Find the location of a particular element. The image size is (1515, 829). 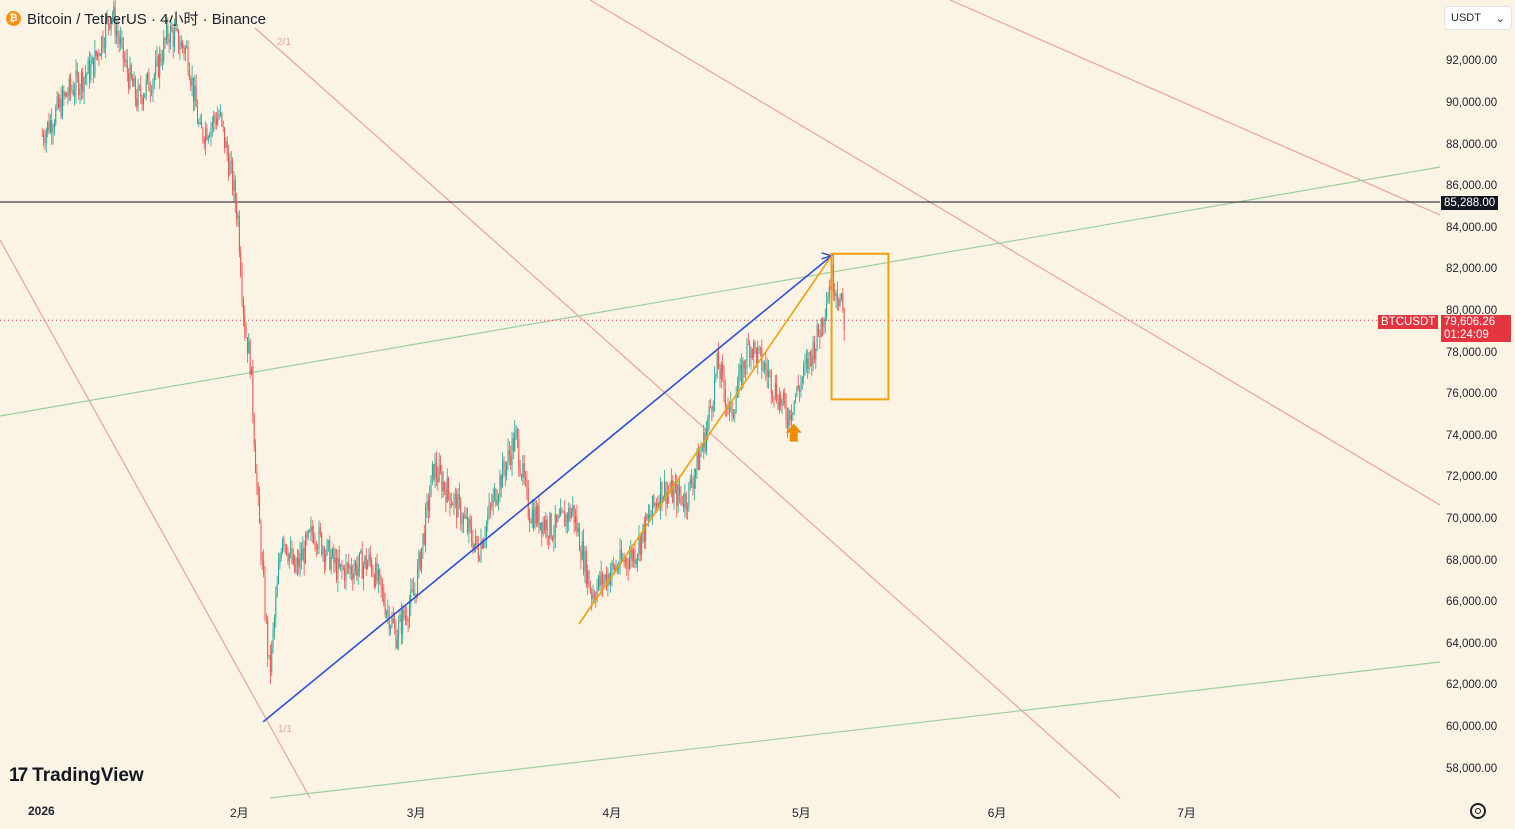

settings-icon is located at coordinates (1478, 811).